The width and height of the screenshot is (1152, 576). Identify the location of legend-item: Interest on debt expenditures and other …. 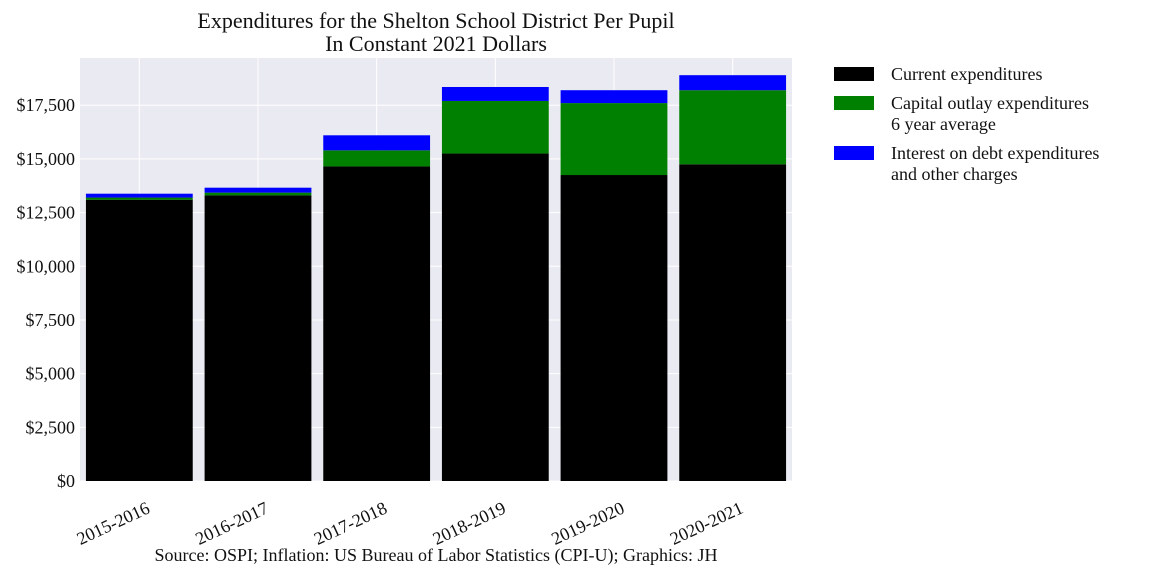
(966, 164).